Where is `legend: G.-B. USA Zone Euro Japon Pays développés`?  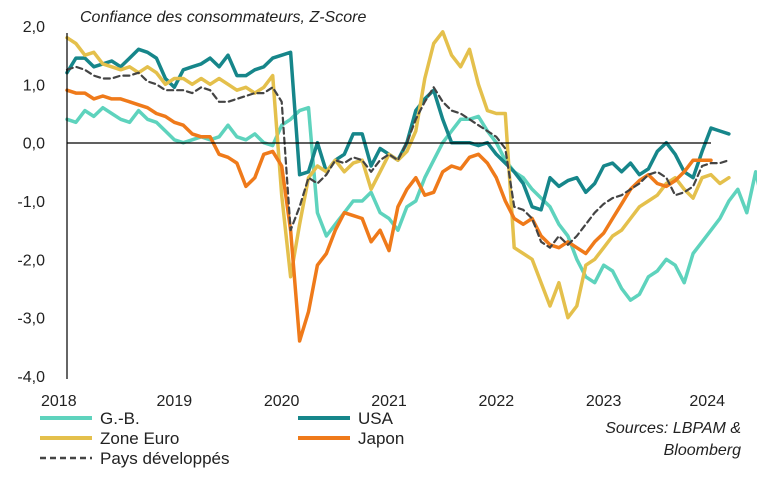 legend: G.-B. USA Zone Euro Japon Pays développés is located at coordinates (222, 438).